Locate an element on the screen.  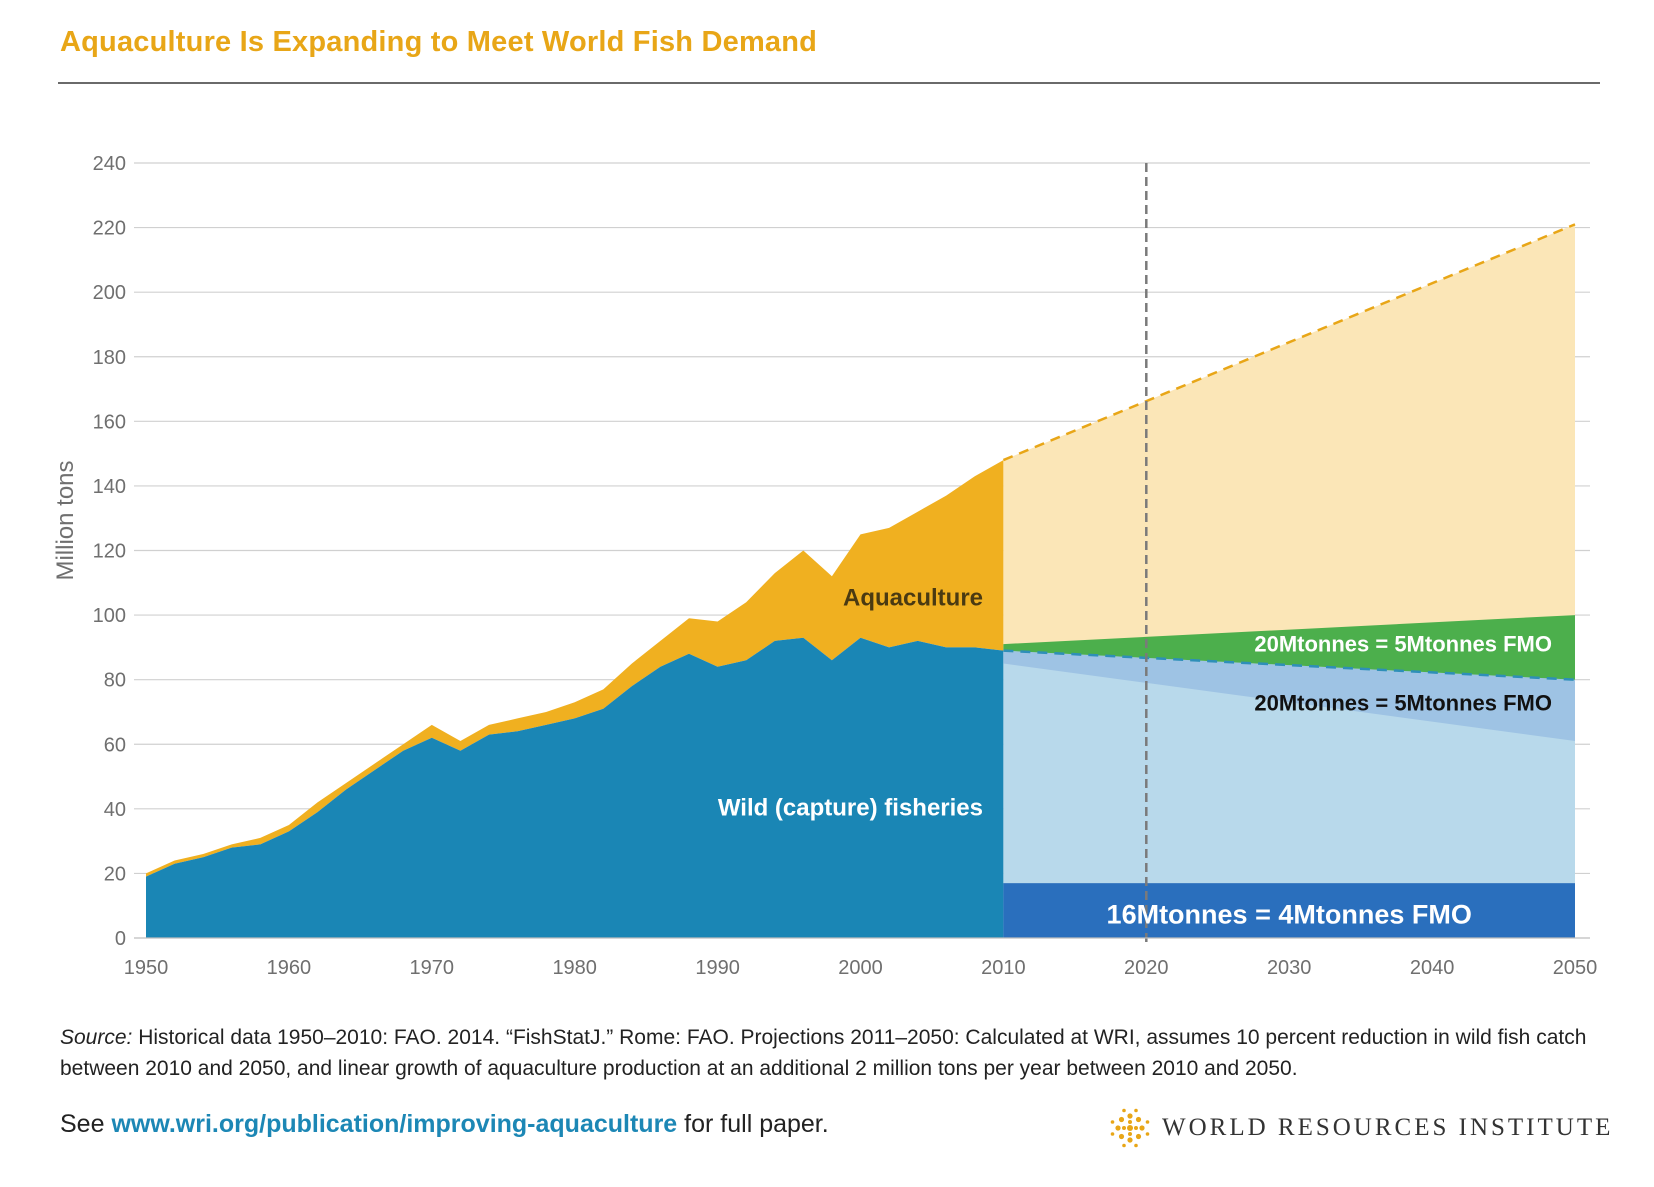
green-band-label: 20Mtonnes = 5Mtonnes FMO is located at coordinates (1403, 643).